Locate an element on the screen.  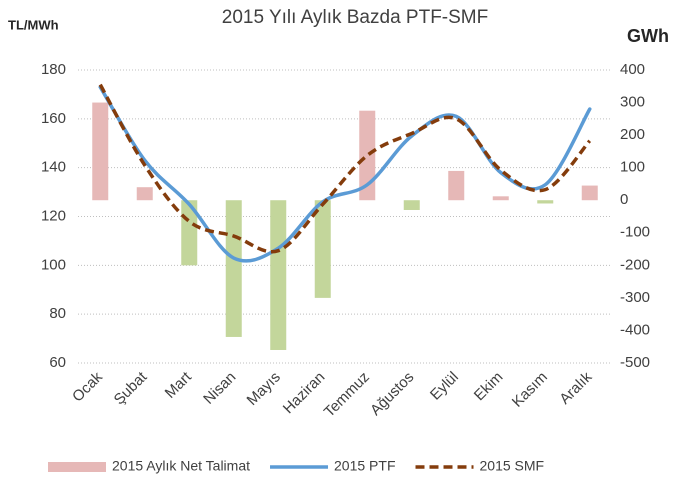
x-tick-label: Ekim is located at coordinates (489, 387).